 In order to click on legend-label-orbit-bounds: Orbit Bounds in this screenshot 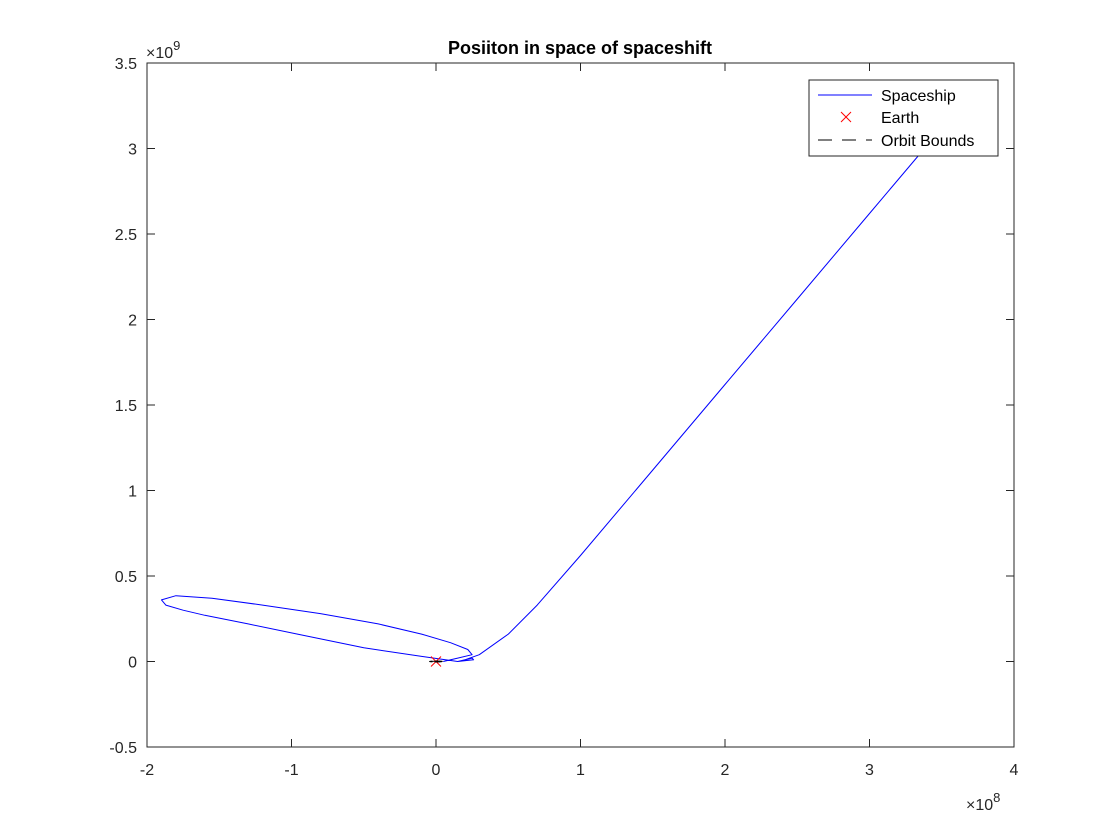, I will do `click(927, 141)`.